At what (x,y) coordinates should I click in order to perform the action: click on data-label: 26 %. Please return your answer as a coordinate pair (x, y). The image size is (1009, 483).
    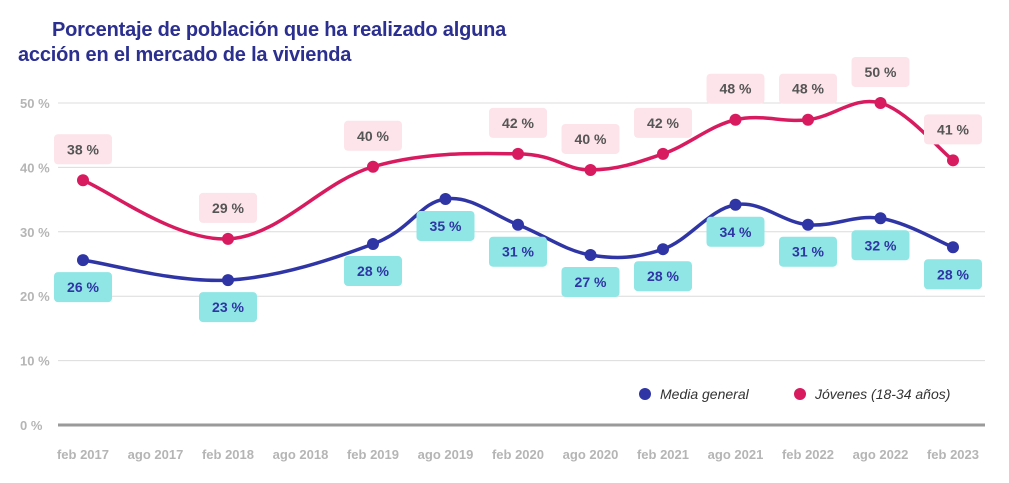
    Looking at the image, I should click on (83, 287).